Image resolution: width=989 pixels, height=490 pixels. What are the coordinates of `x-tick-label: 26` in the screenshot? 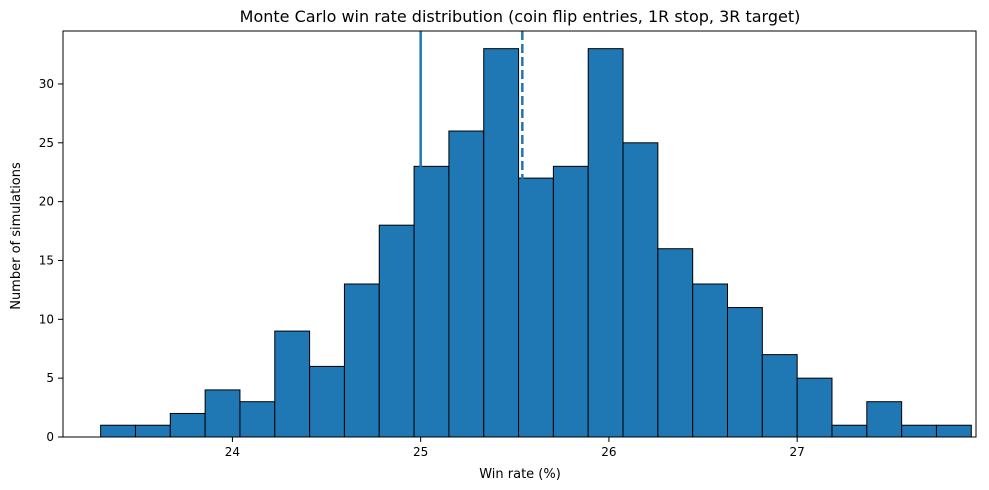 It's located at (608, 452).